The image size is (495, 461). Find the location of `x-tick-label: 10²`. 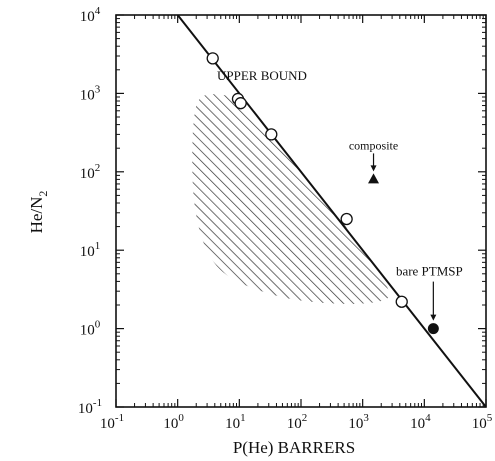

x-tick-label: 10² is located at coordinates (297, 422).